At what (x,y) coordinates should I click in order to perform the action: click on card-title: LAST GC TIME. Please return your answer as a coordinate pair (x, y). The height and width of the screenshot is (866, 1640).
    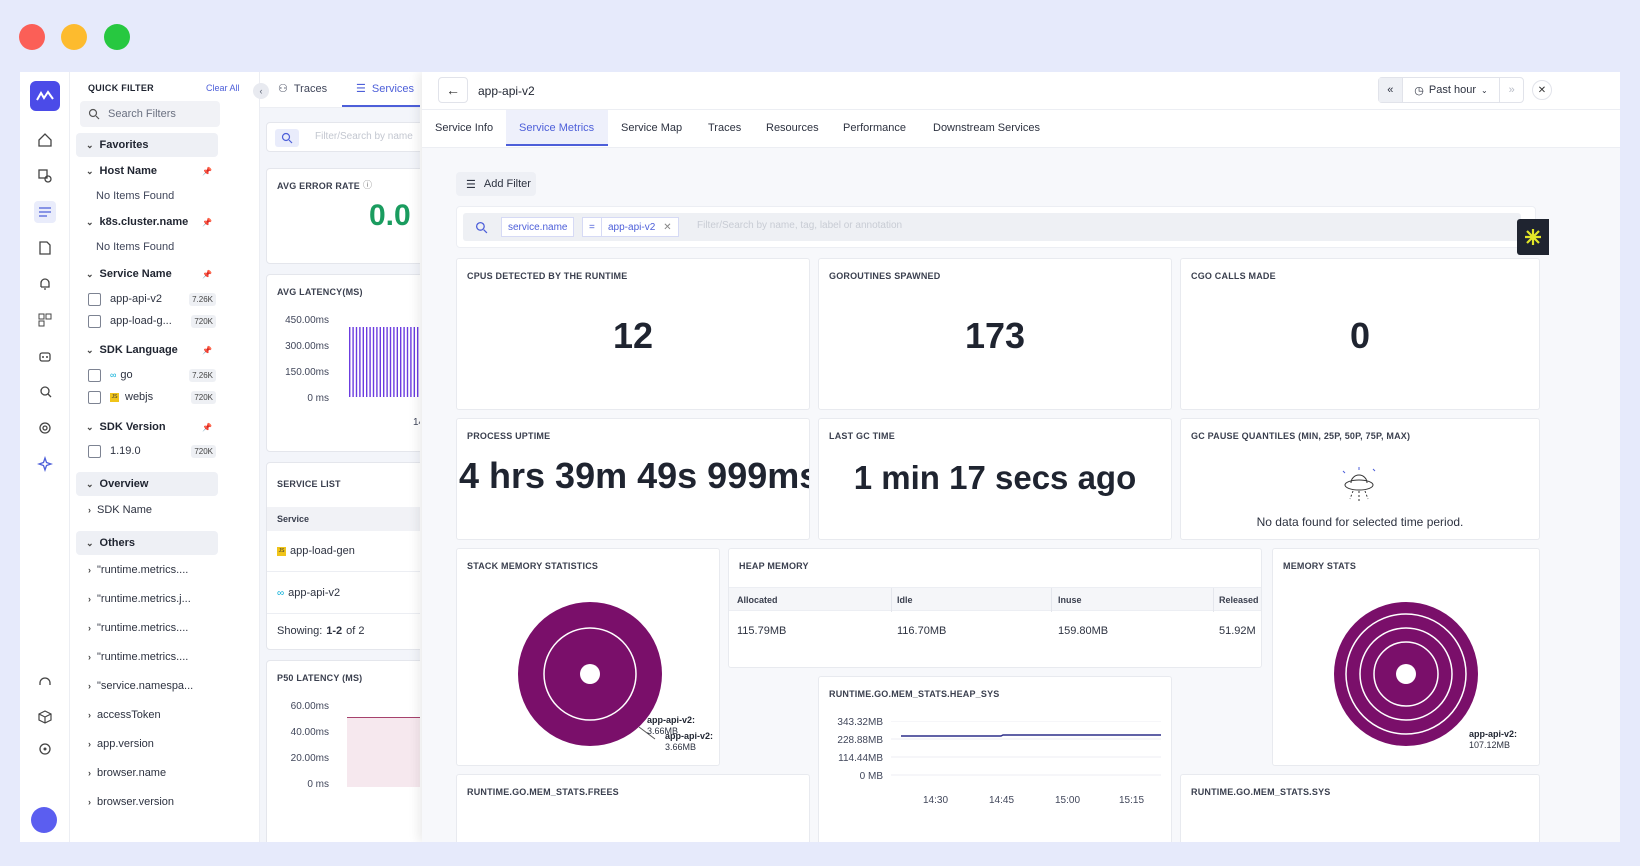
    Looking at the image, I should click on (862, 436).